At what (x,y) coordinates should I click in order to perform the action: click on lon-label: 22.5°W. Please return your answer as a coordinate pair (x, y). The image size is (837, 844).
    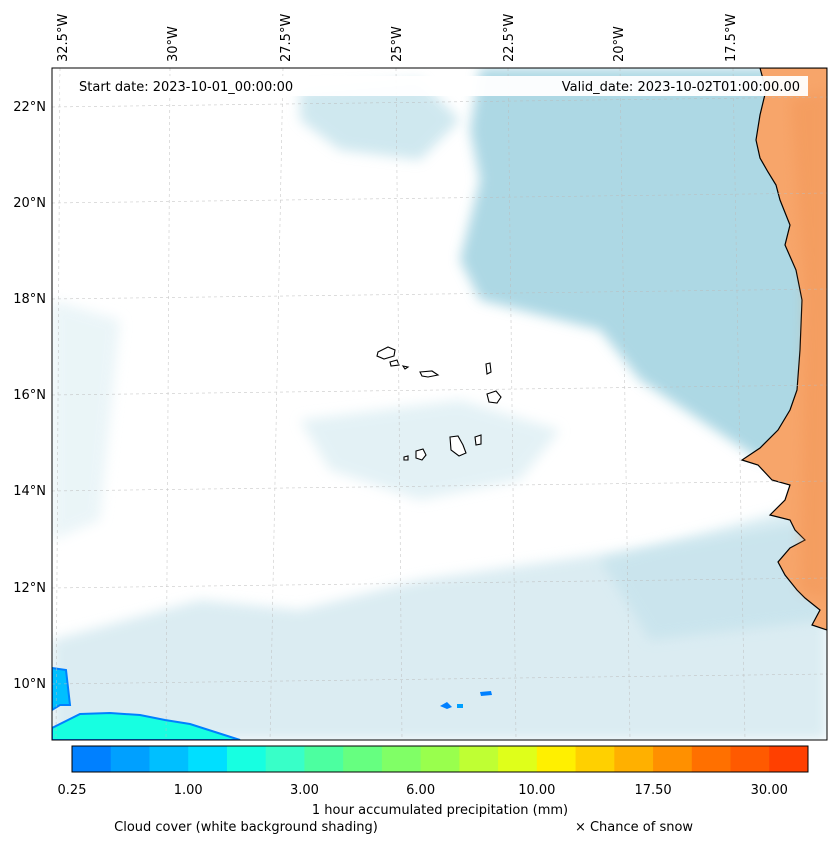
    Looking at the image, I should click on (509, 38).